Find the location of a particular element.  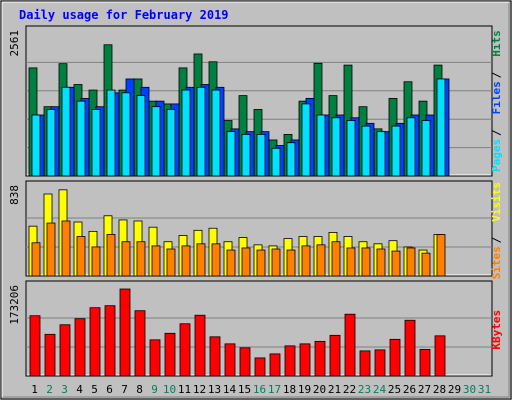

day-label-16: 16 is located at coordinates (259, 389).